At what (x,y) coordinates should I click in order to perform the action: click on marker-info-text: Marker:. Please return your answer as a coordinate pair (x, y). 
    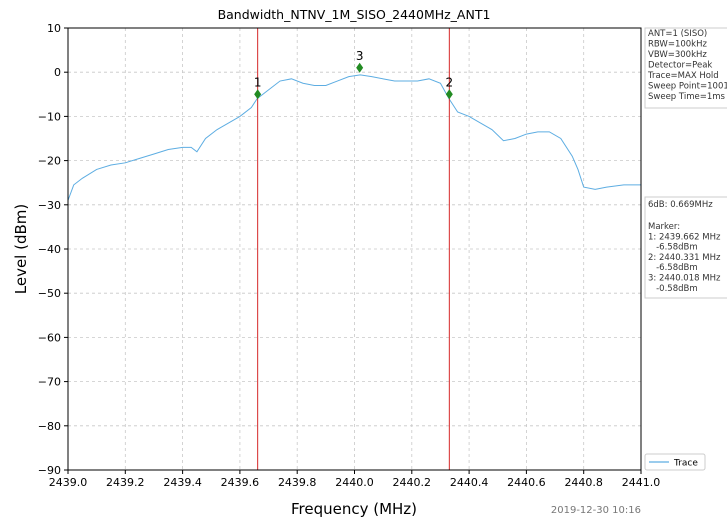
    Looking at the image, I should click on (664, 227).